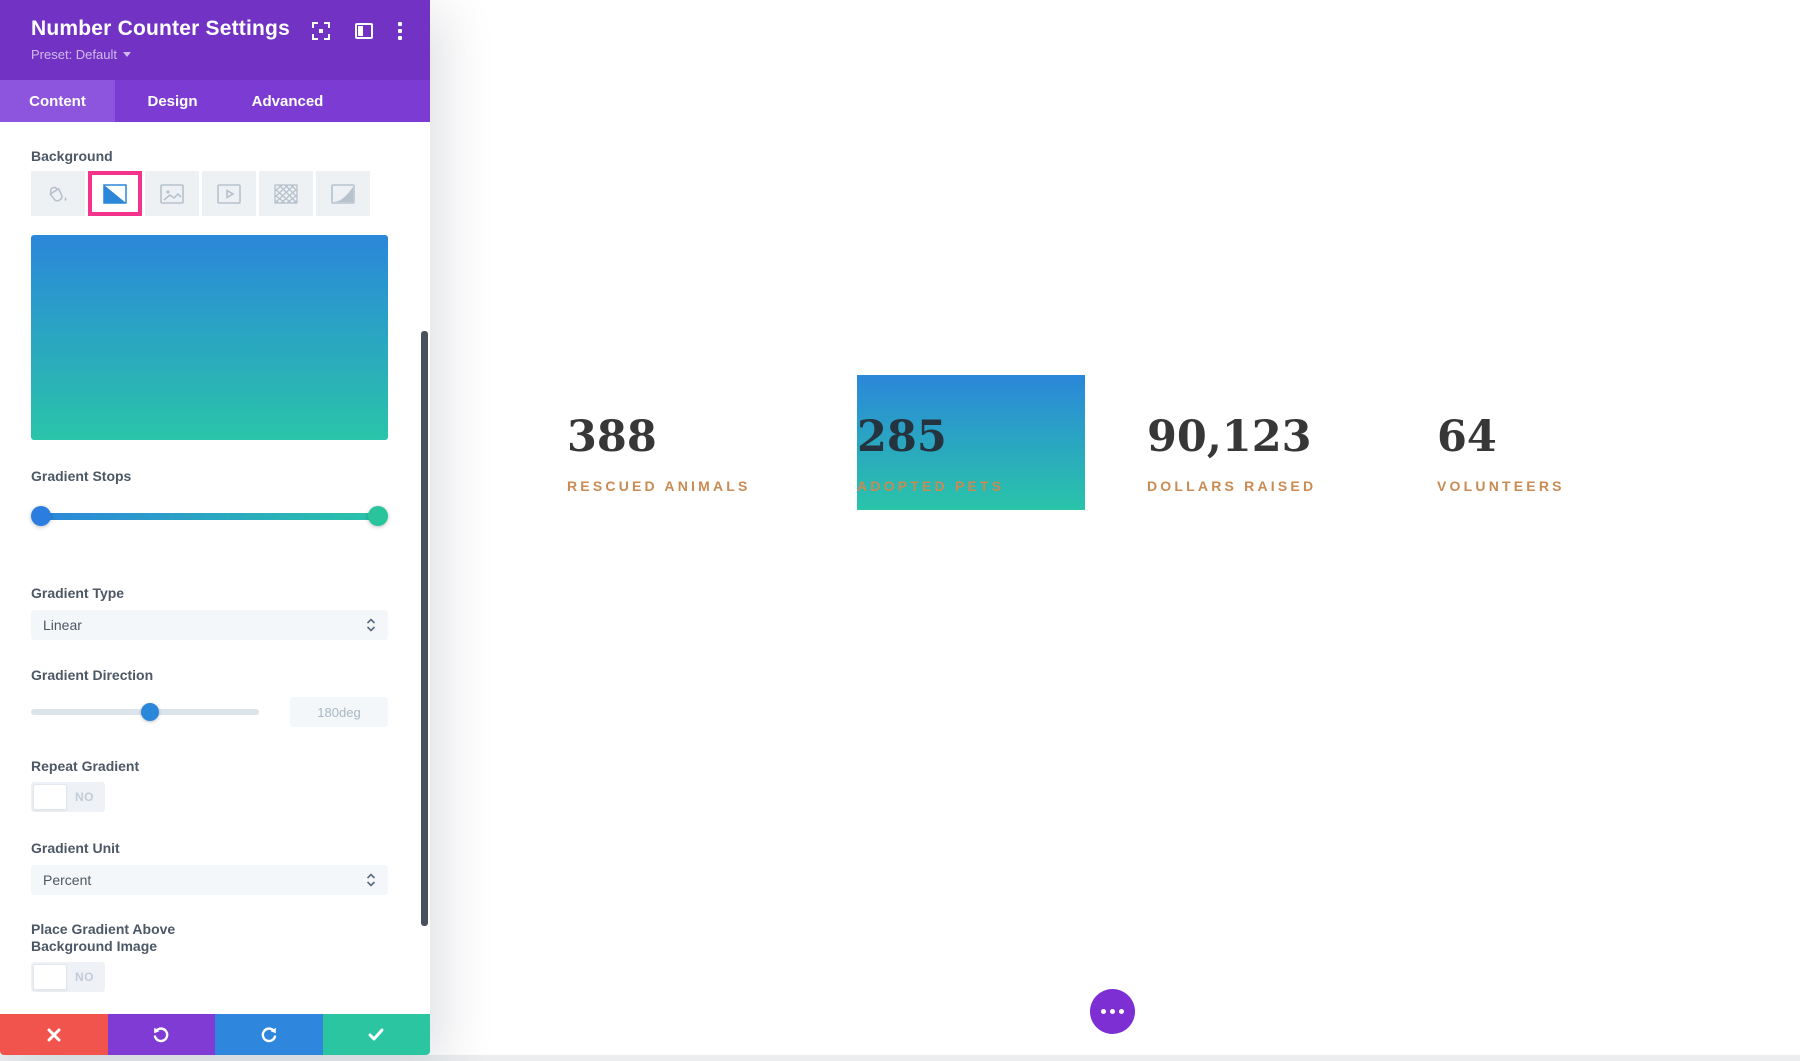 The image size is (1800, 1061). I want to click on gradient-direction-label: Gradient Direction, so click(92, 675).